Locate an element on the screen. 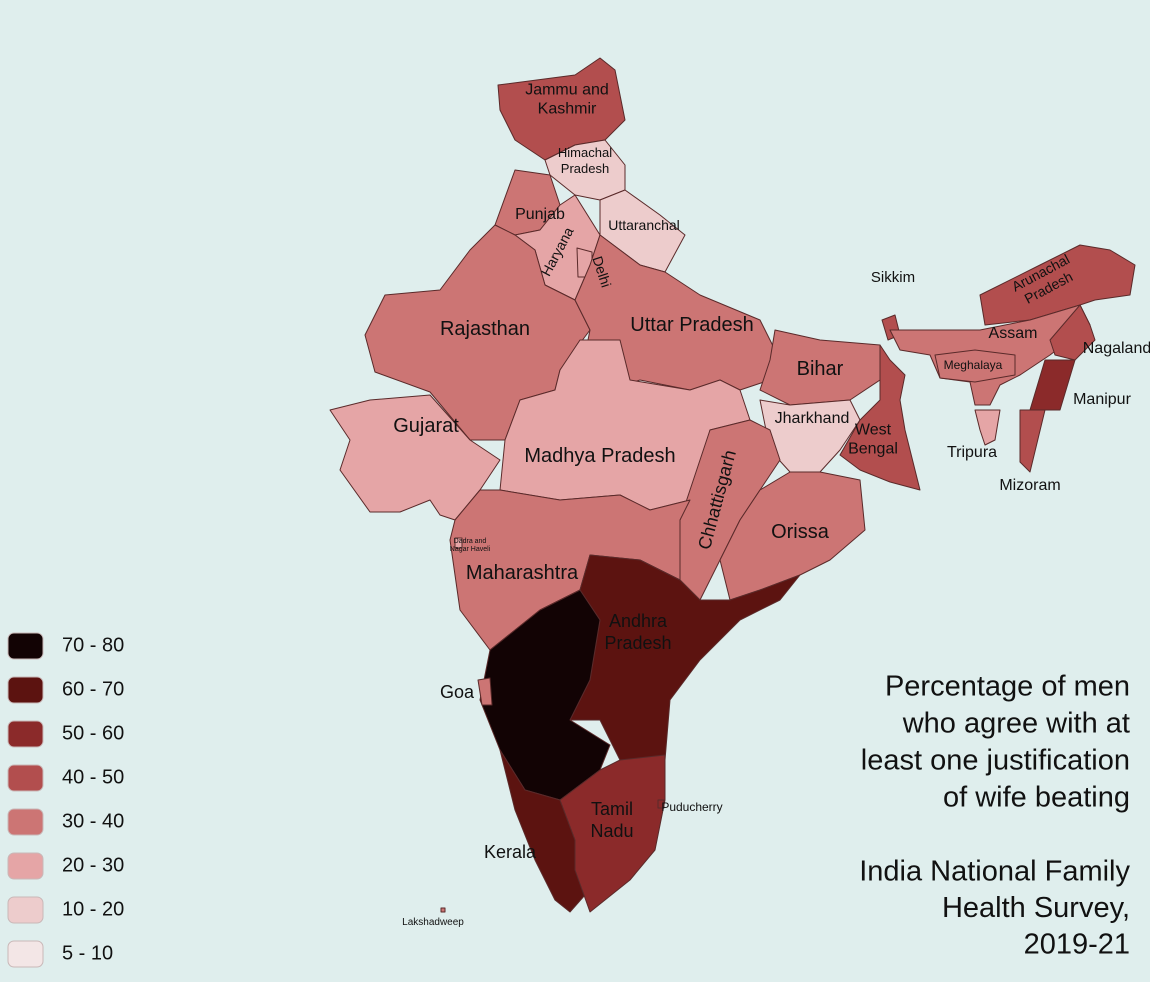  state-label: Punjab is located at coordinates (540, 214).